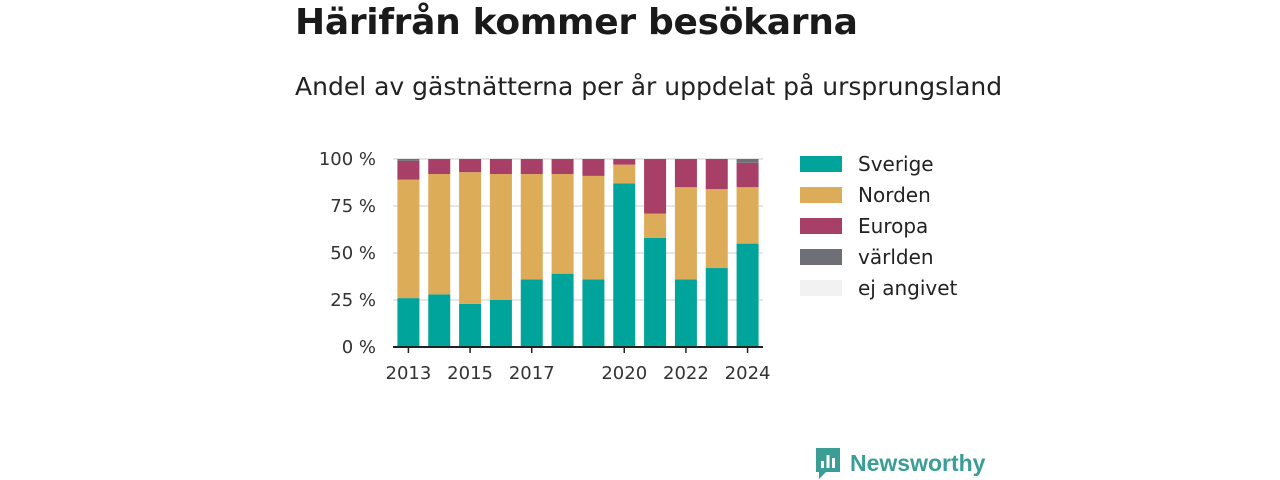  Describe the element at coordinates (624, 373) in the screenshot. I see `x-tick-label: 2020` at that location.